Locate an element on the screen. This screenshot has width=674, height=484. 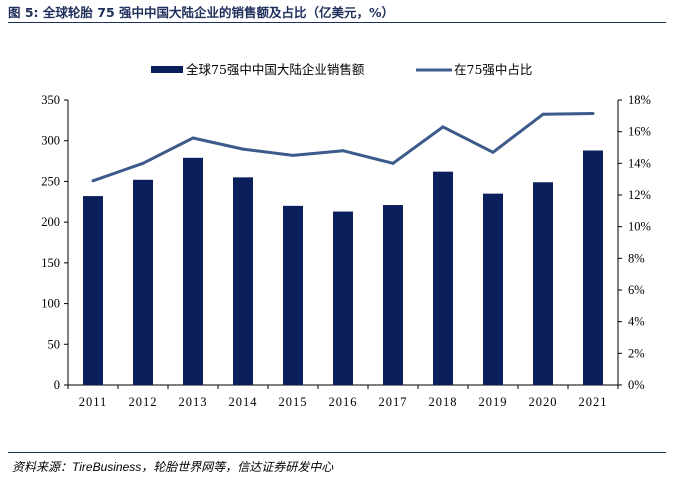
y-left-tick-label: 350 is located at coordinates (50, 100).